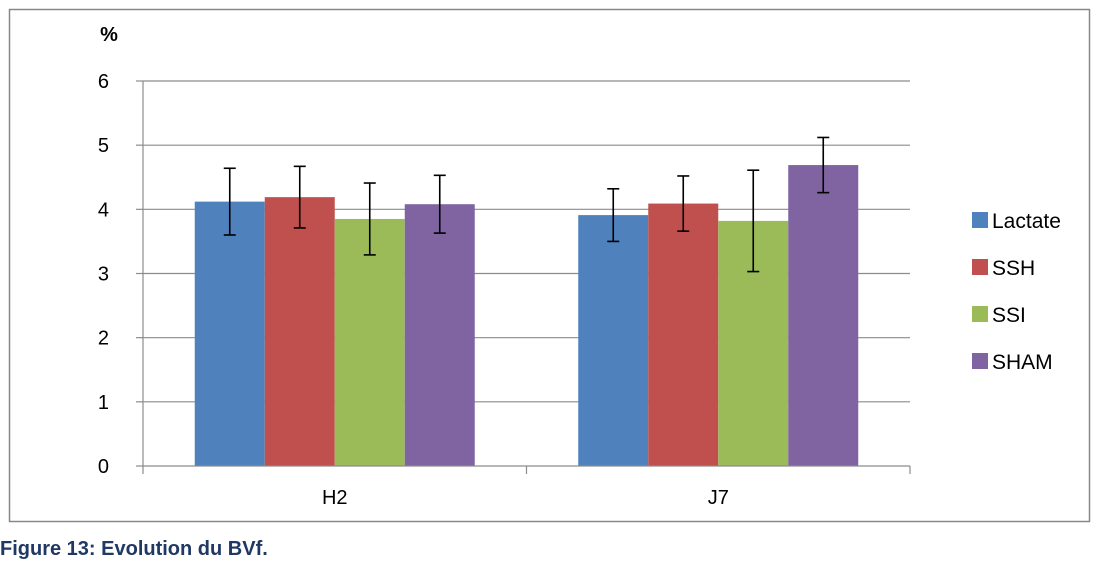  I want to click on legend-label-ssi: SSI, so click(1009, 315).